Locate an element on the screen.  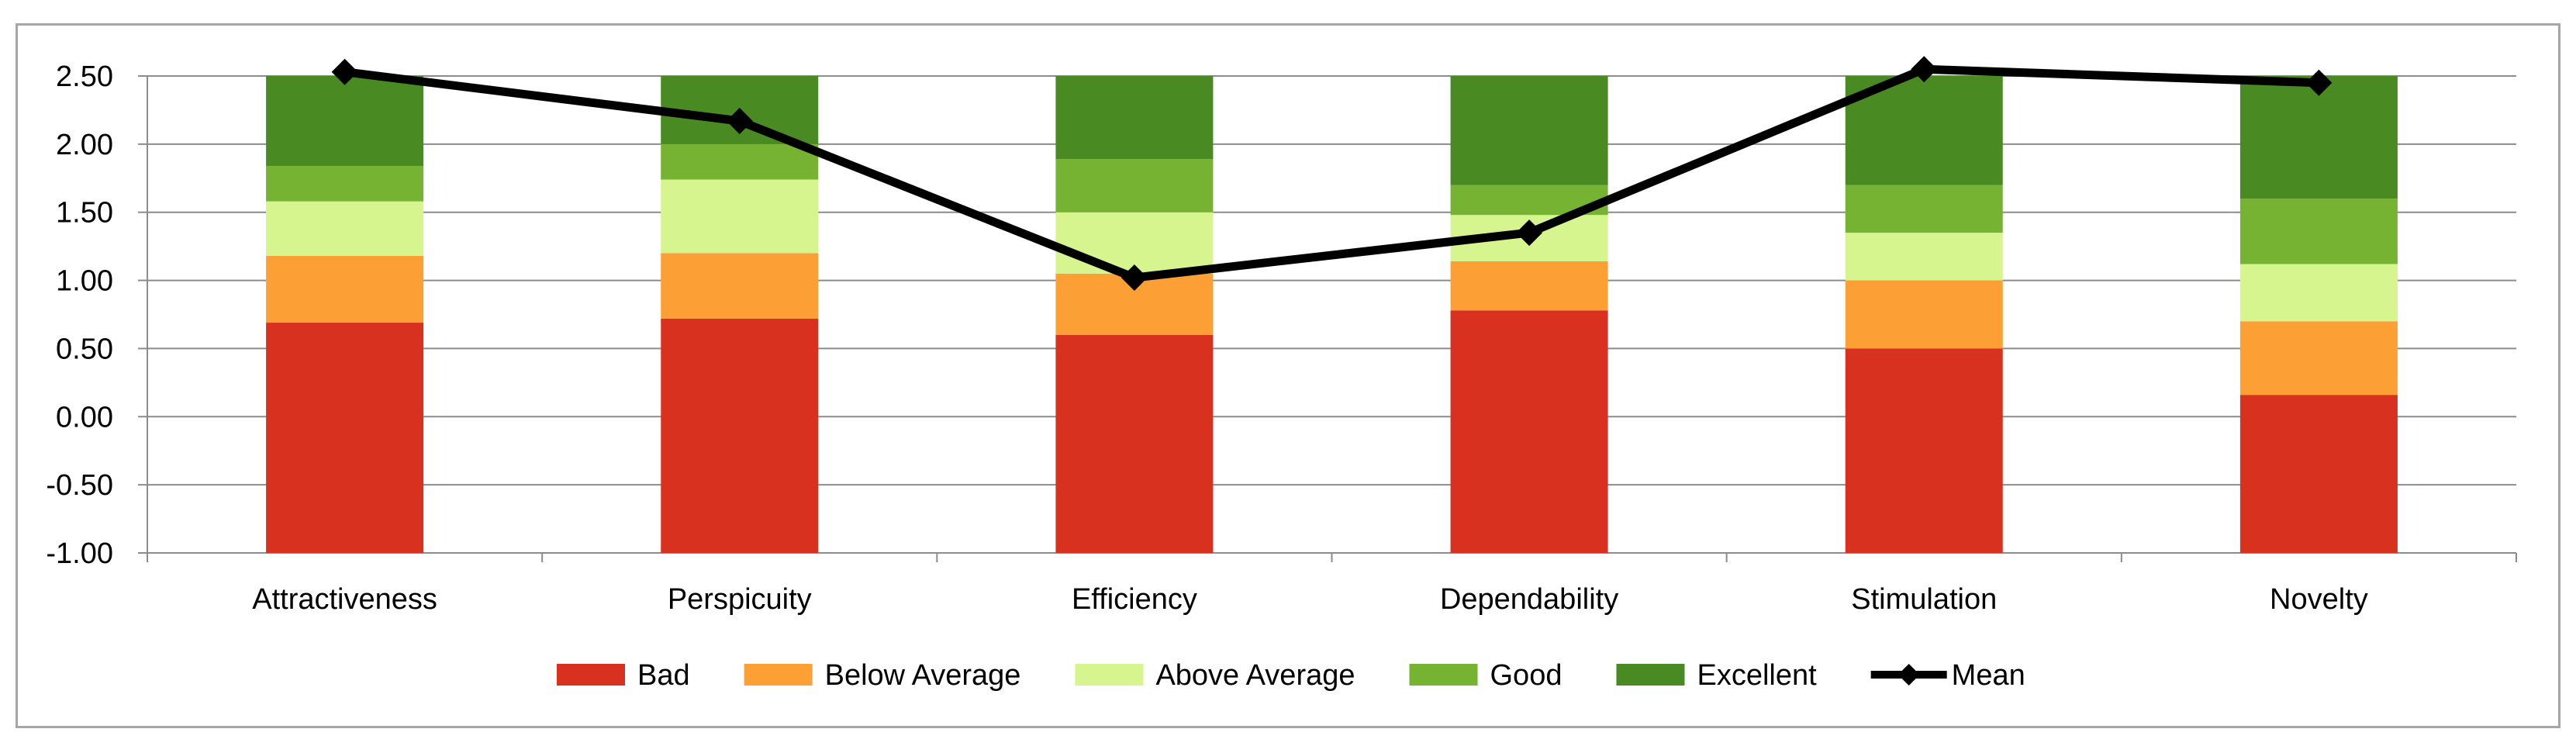
y-tick-label: 0.00 is located at coordinates (85, 417).